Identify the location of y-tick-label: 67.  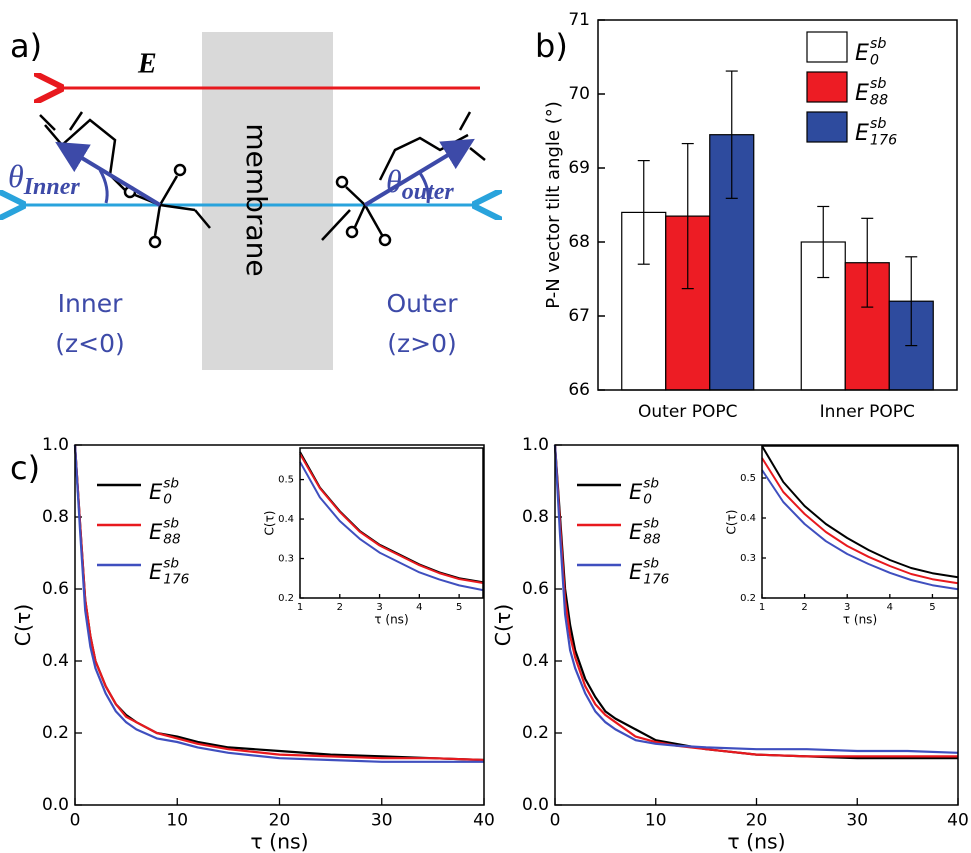
(579, 316).